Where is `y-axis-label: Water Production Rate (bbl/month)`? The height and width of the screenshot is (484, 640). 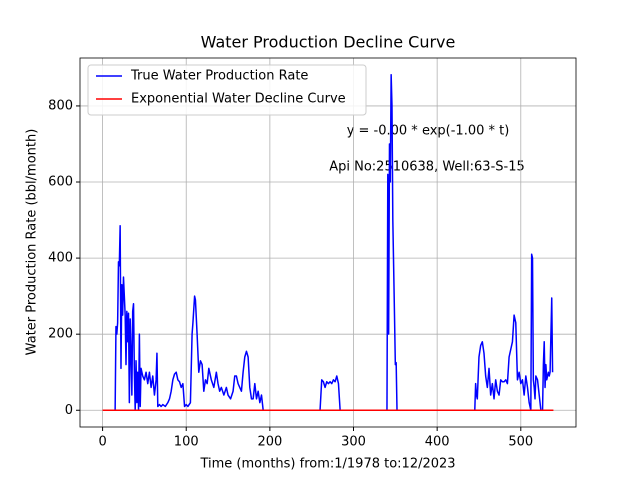
y-axis-label: Water Production Rate (bbl/month) is located at coordinates (32, 242).